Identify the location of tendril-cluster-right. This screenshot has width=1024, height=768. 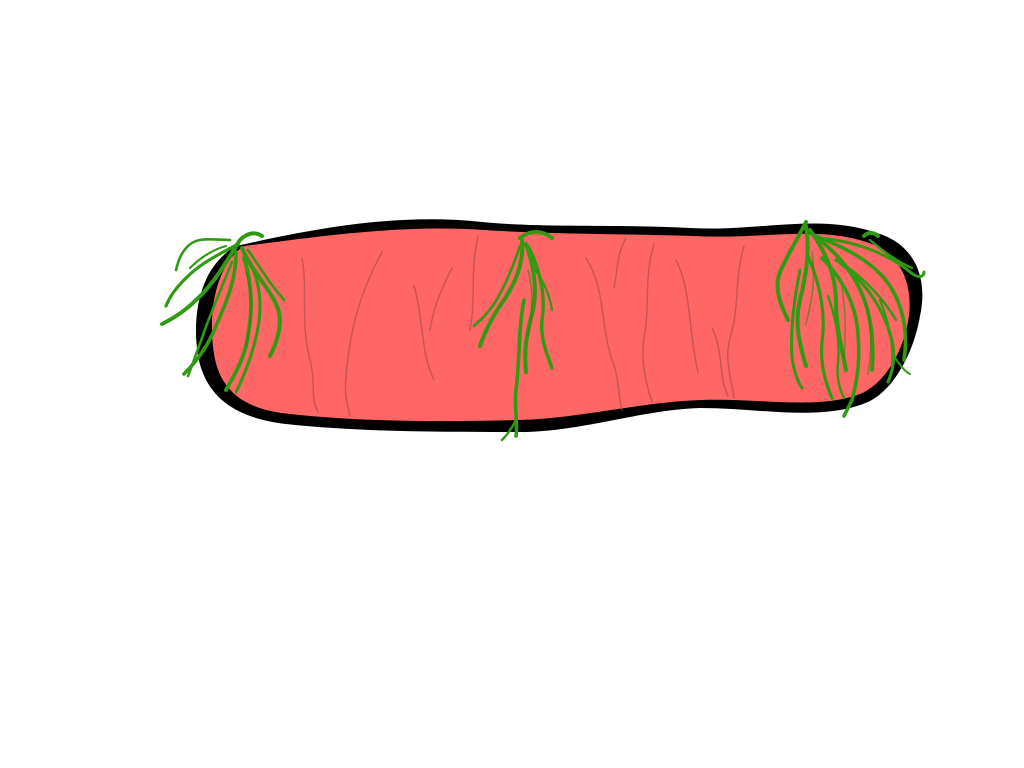
(850, 319).